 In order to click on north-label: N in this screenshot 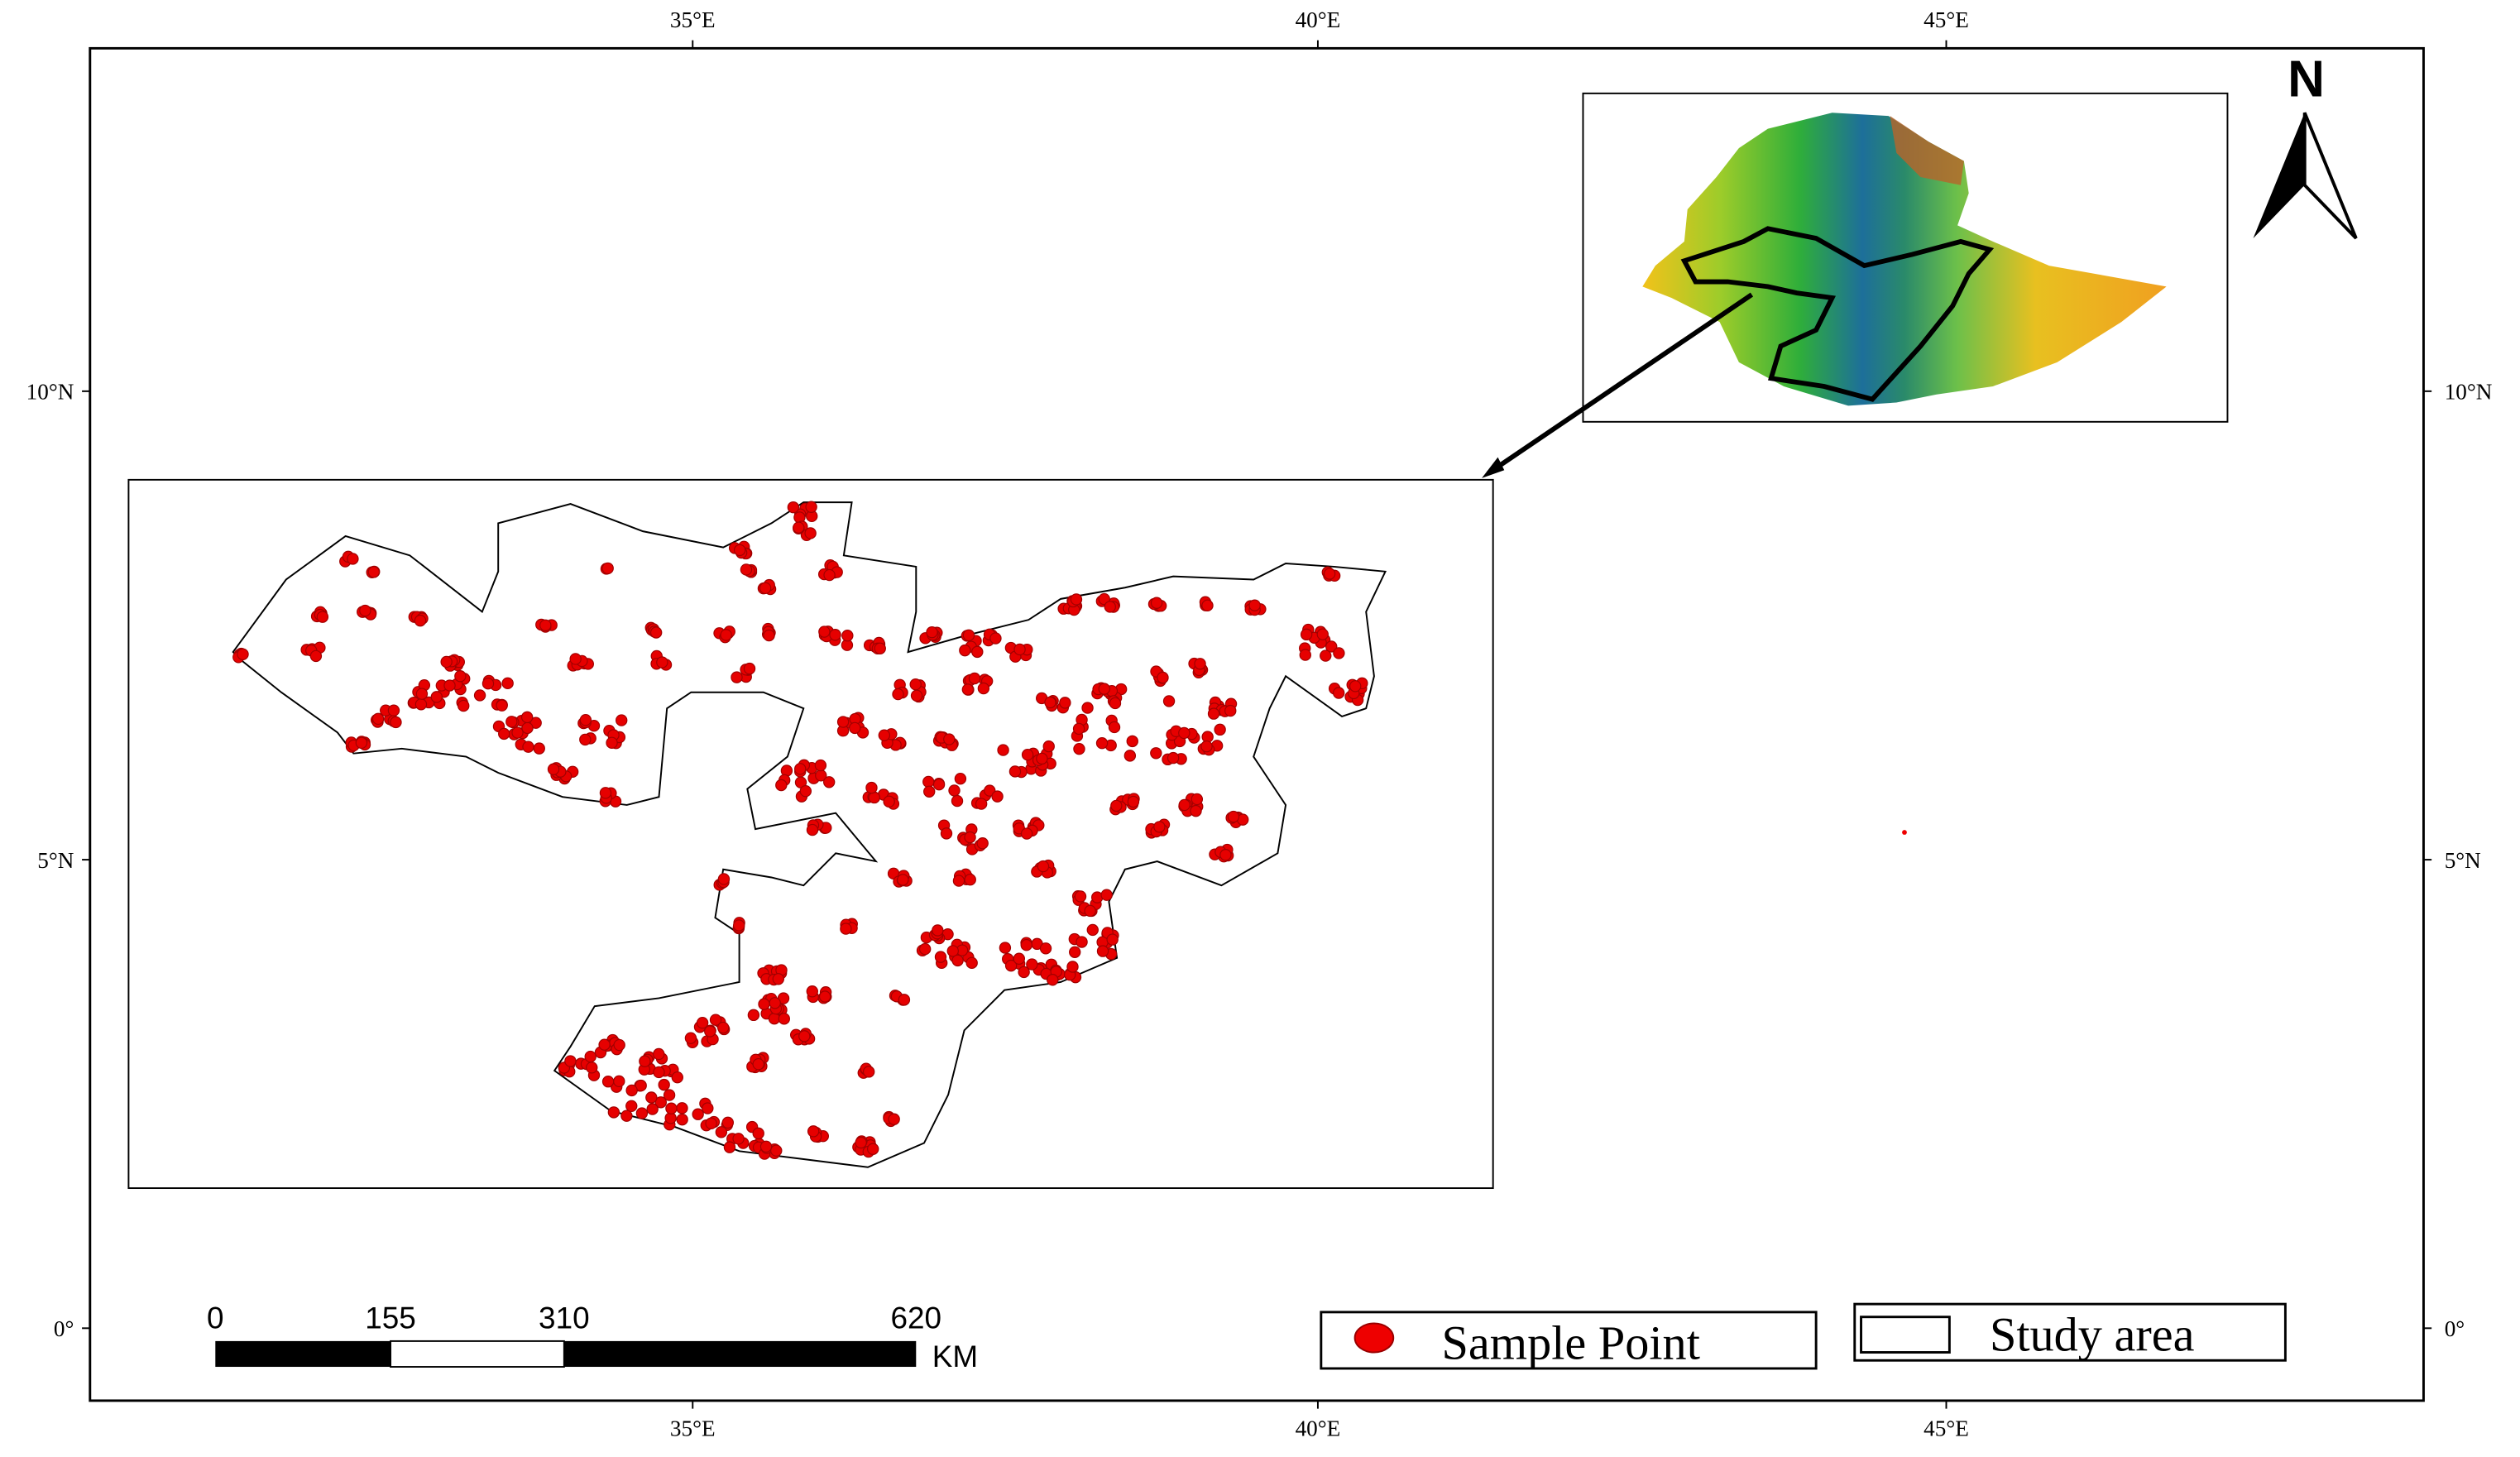, I will do `click(2306, 79)`.